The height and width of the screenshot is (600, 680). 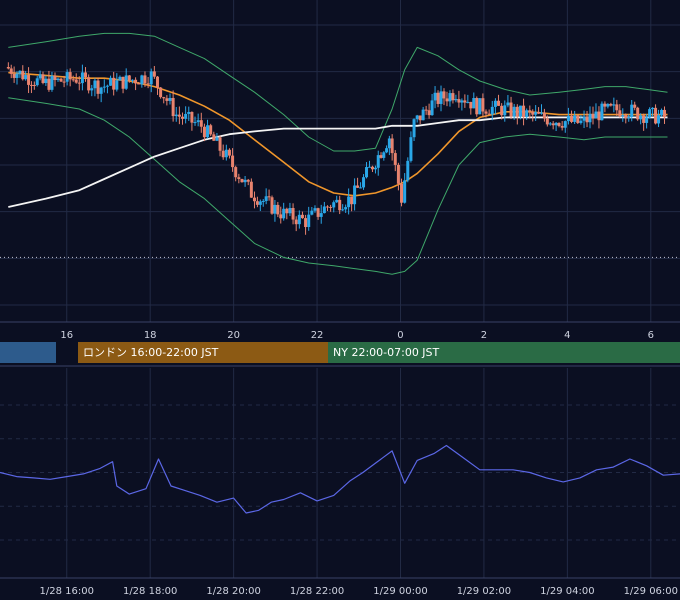 What do you see at coordinates (504, 352) in the screenshot?
I see `session-bar-ny: NY 22:00-07:00 JST` at bounding box center [504, 352].